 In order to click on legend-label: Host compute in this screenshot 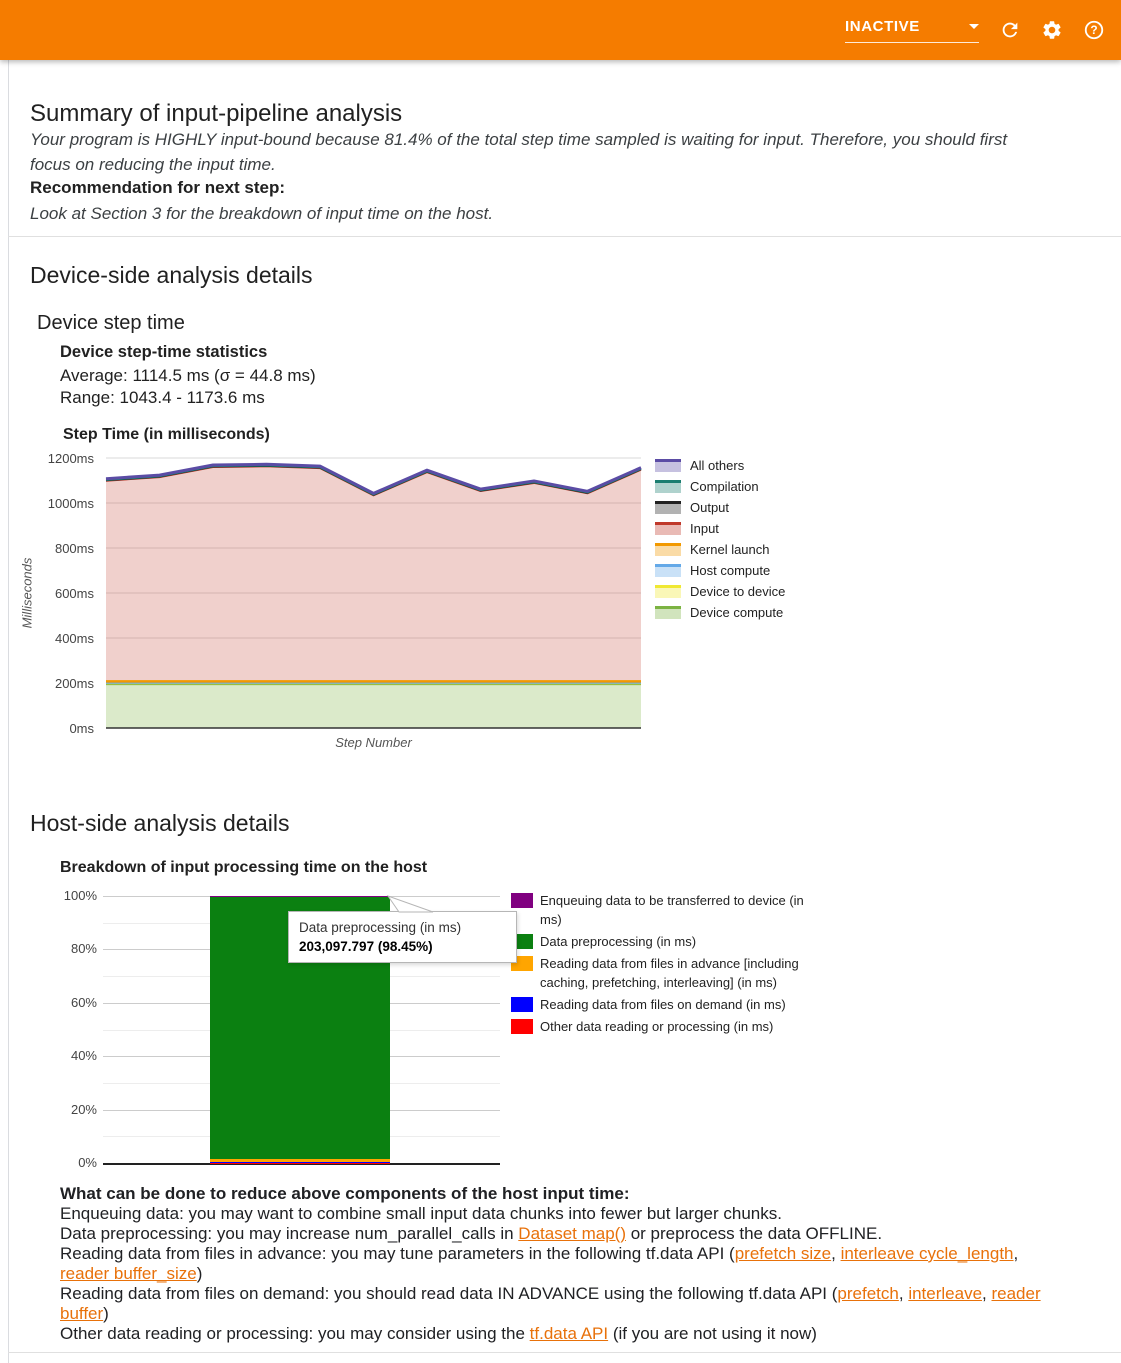, I will do `click(730, 570)`.